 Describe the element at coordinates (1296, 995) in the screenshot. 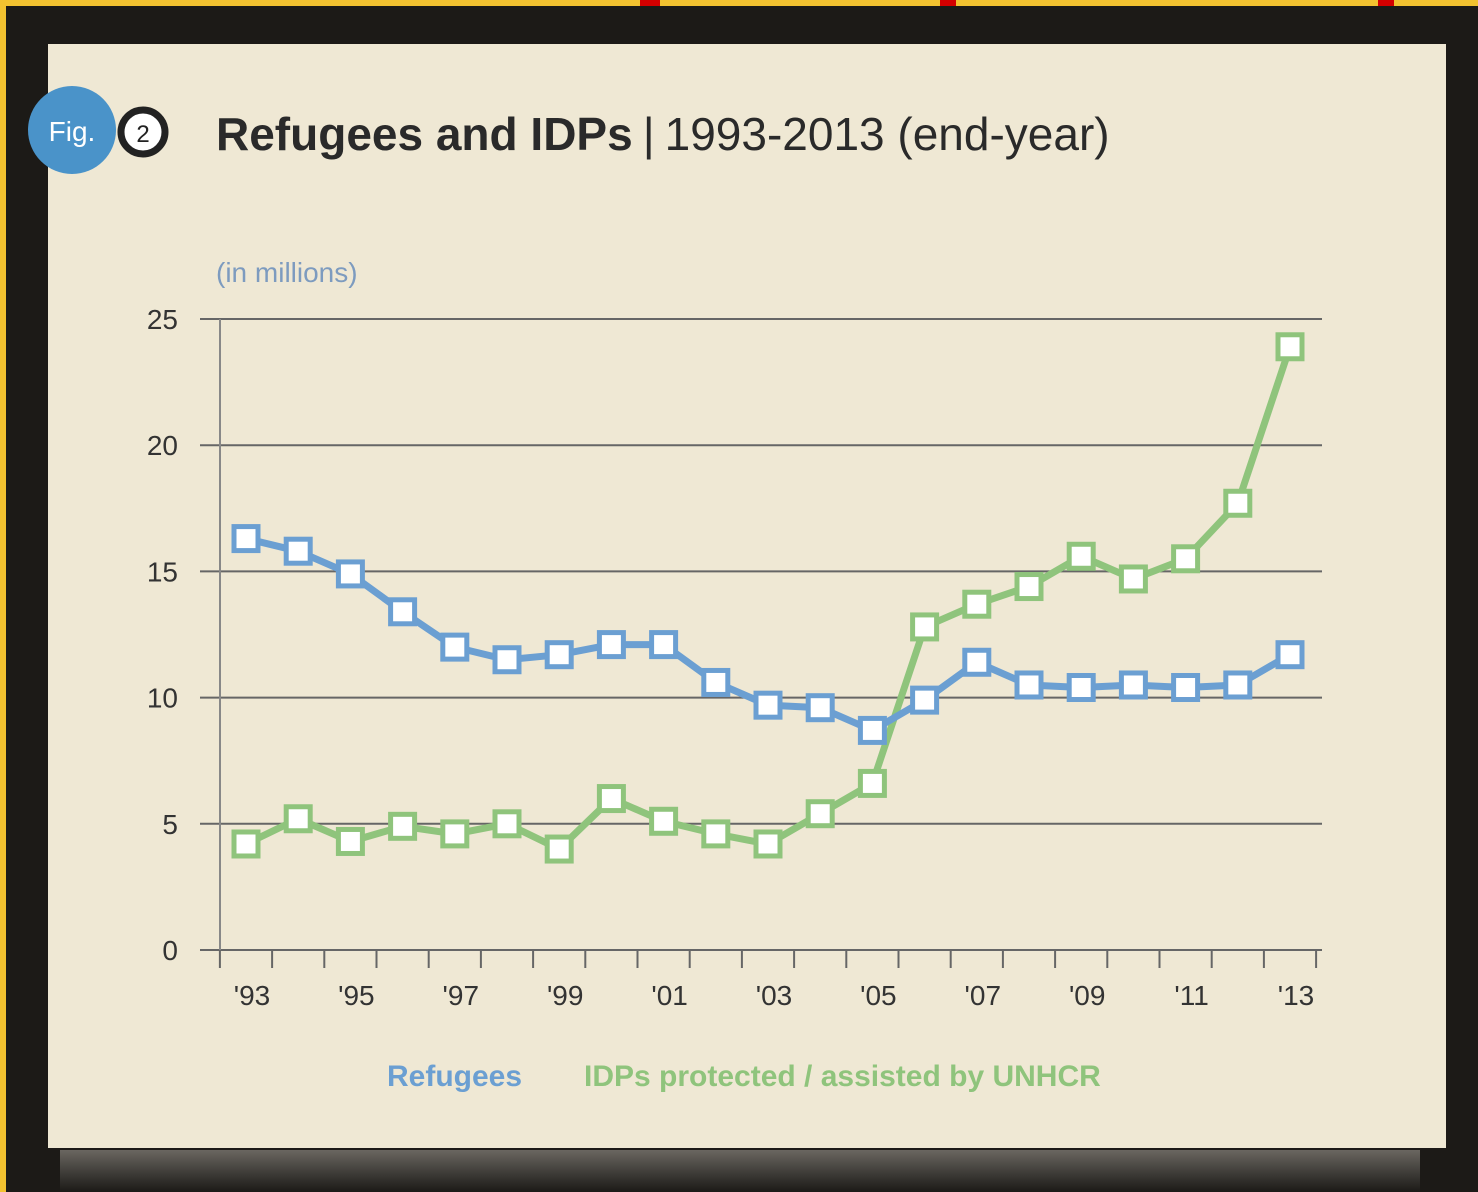

I see `x-tick-label: '13` at that location.